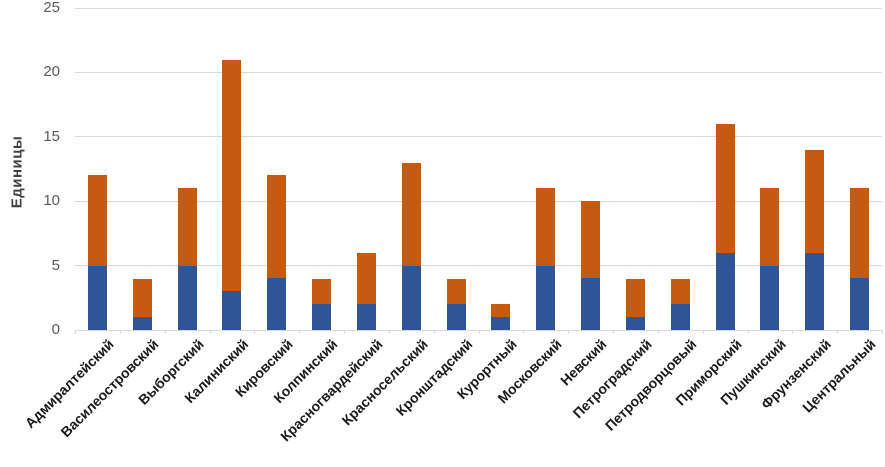 This screenshot has height=467, width=885. Describe the element at coordinates (55, 265) in the screenshot. I see `y-axis-tick-label: 5` at that location.